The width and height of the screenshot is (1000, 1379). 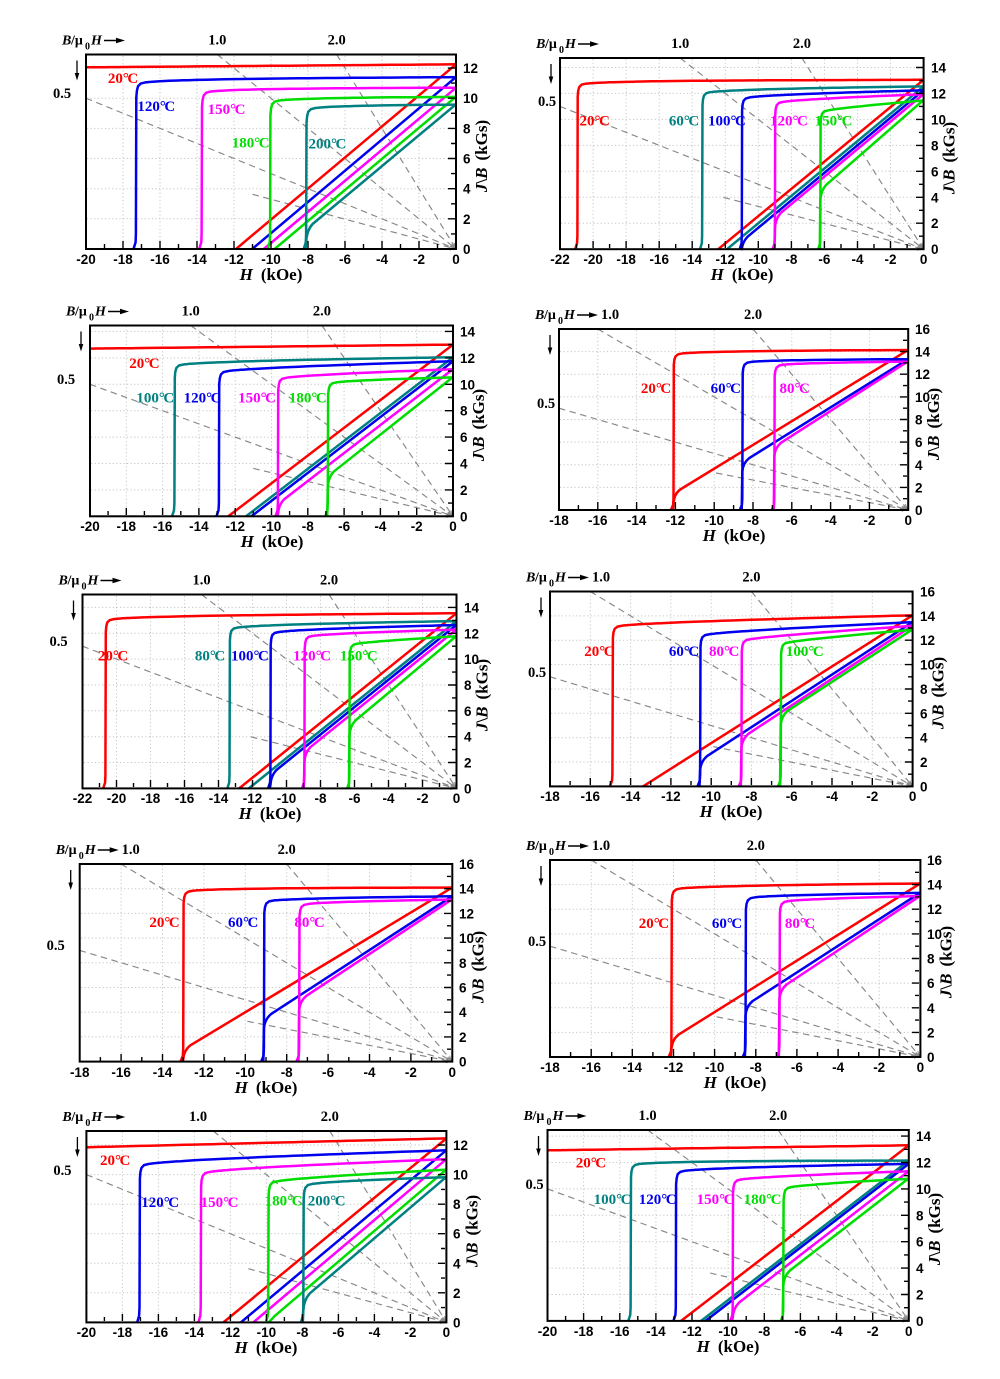 What do you see at coordinates (86, 259) in the screenshot?
I see `svg-text: -20` at bounding box center [86, 259].